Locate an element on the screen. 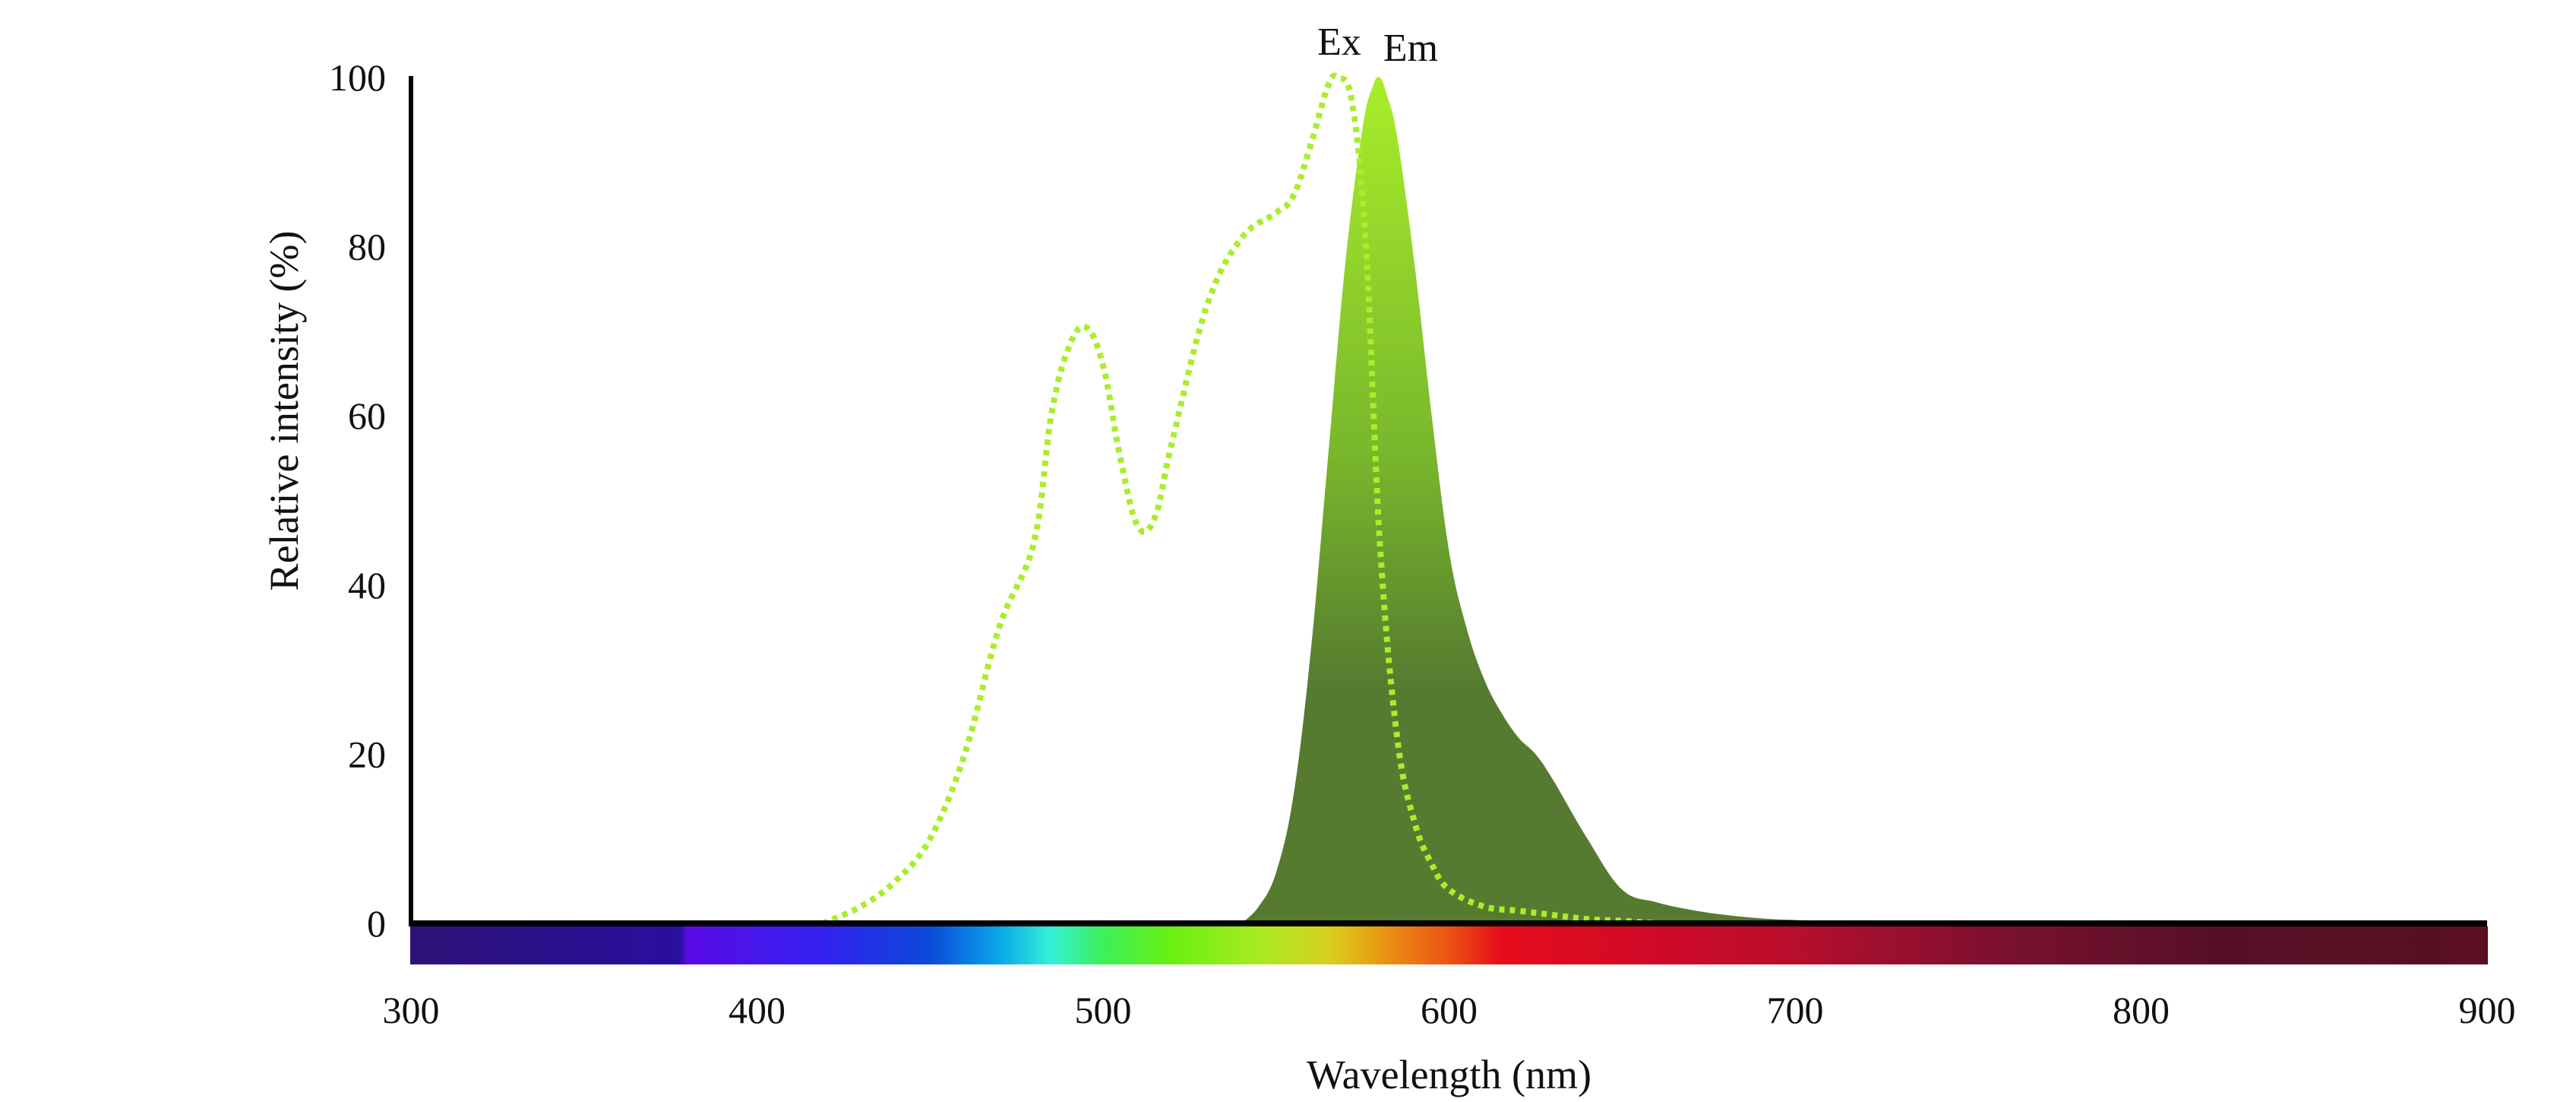  x-axis-title: Wavelength (nm) is located at coordinates (1449, 1075).